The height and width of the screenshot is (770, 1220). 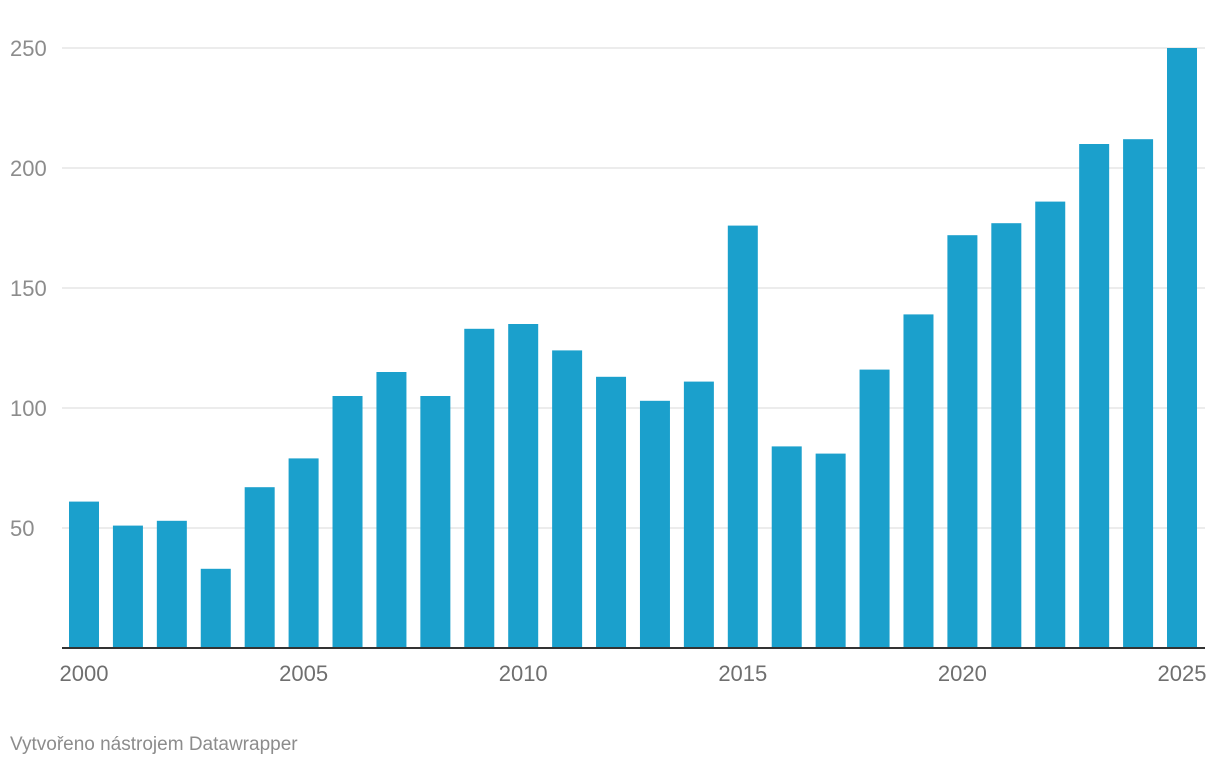 What do you see at coordinates (1182, 673) in the screenshot?
I see `x-tick-label: 2025` at bounding box center [1182, 673].